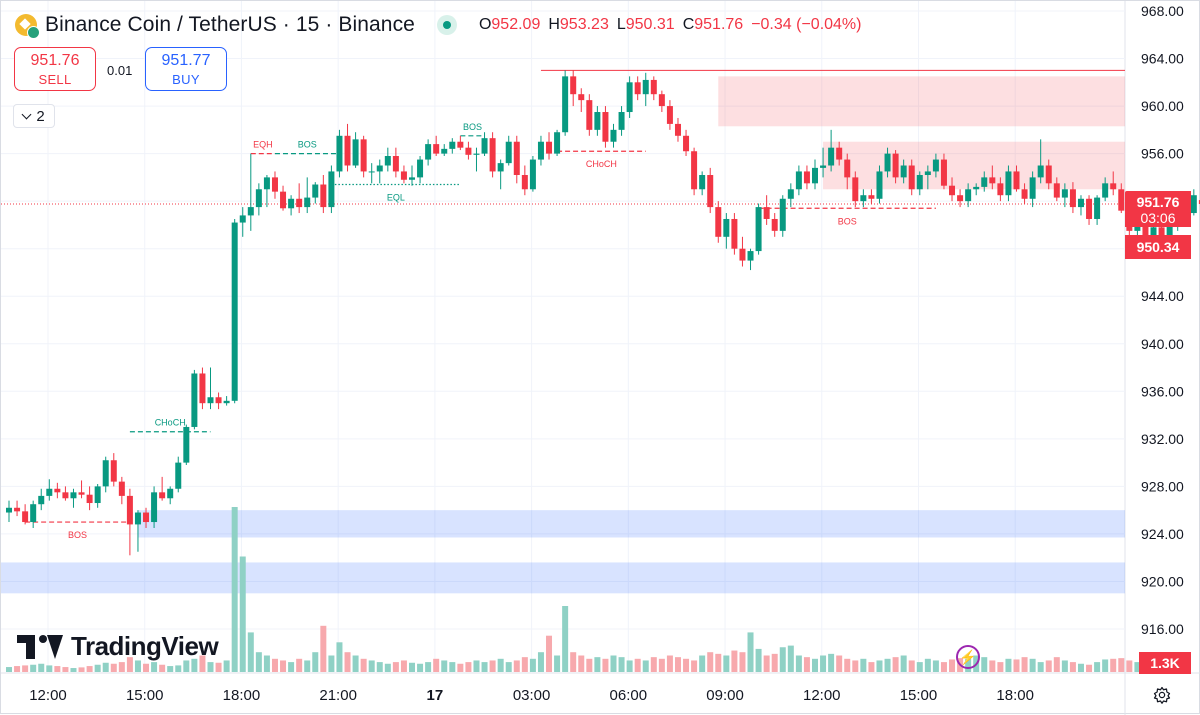 This screenshot has height=715, width=1200. What do you see at coordinates (263, 145) in the screenshot?
I see `structure-label: EQH` at bounding box center [263, 145].